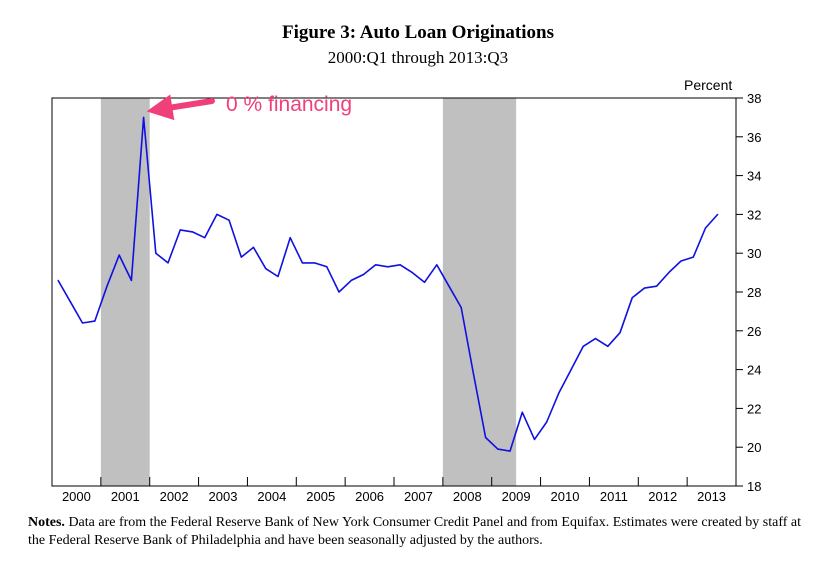 This screenshot has width=819, height=566. I want to click on notes-label: Notes., so click(46, 522).